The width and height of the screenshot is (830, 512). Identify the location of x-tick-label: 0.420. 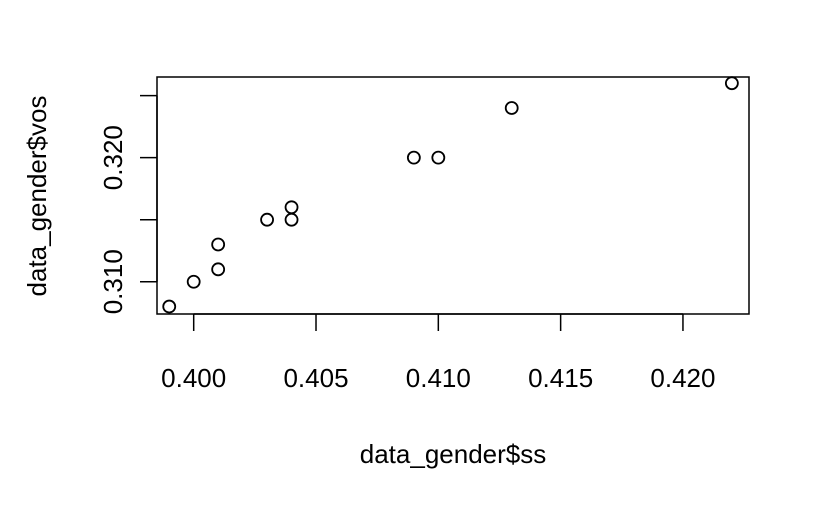
(682, 378).